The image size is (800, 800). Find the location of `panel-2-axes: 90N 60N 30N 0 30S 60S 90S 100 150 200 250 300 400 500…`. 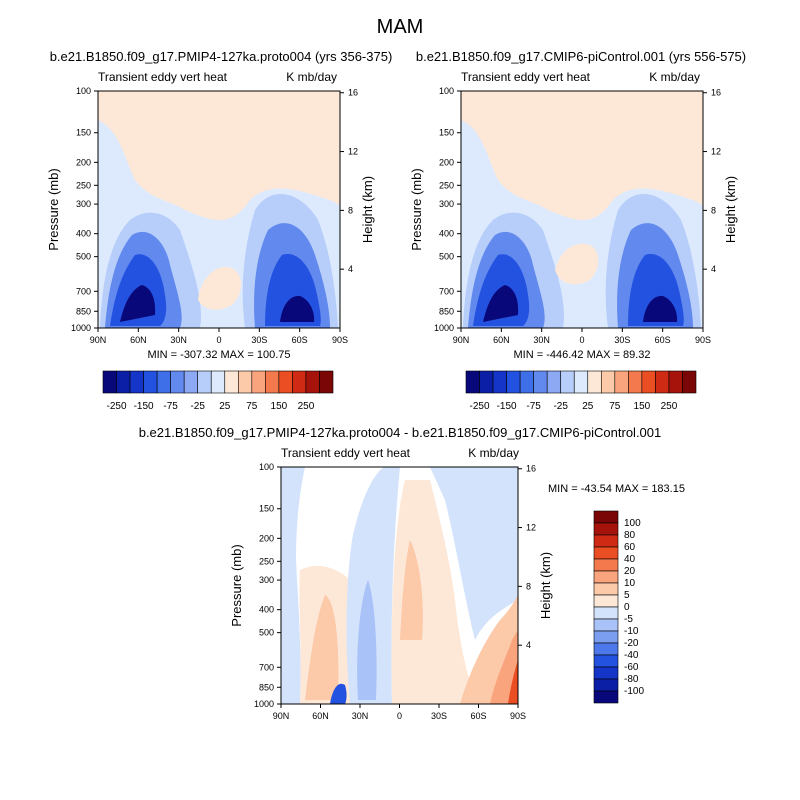

panel-2-axes: 90N 60N 30N 0 30S 60S 90S 100 150 200 250 300 400 500… is located at coordinates (573, 223).